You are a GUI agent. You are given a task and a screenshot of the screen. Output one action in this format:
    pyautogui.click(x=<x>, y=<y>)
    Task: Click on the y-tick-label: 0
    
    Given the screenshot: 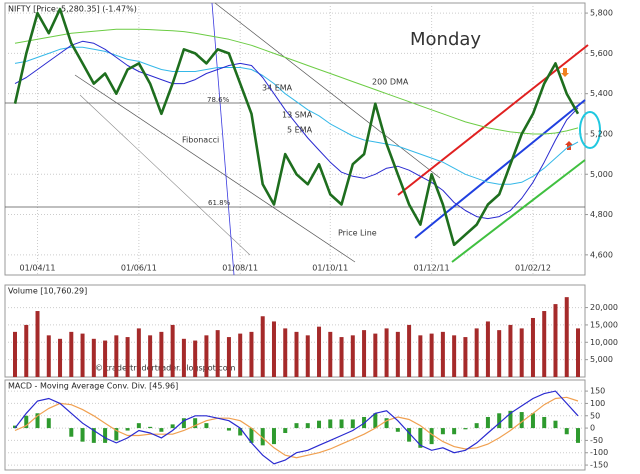 What is the action you would take?
    pyautogui.click(x=592, y=428)
    